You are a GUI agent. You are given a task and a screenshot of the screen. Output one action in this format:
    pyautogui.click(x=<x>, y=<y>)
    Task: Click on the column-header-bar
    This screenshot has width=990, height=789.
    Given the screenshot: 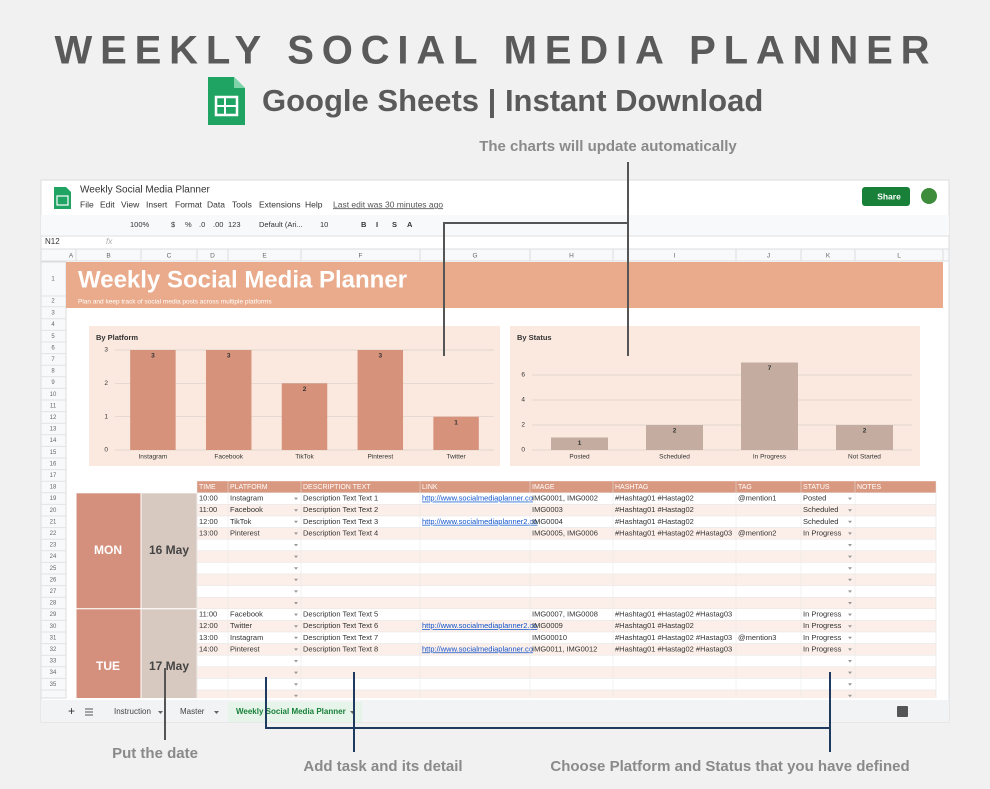 What is the action you would take?
    pyautogui.click(x=495, y=255)
    